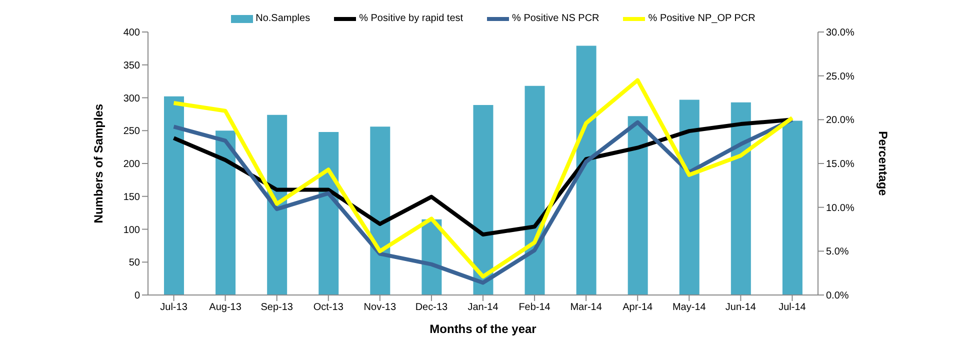  What do you see at coordinates (328, 308) in the screenshot?
I see `x-tick-label: Oct-13` at bounding box center [328, 308].